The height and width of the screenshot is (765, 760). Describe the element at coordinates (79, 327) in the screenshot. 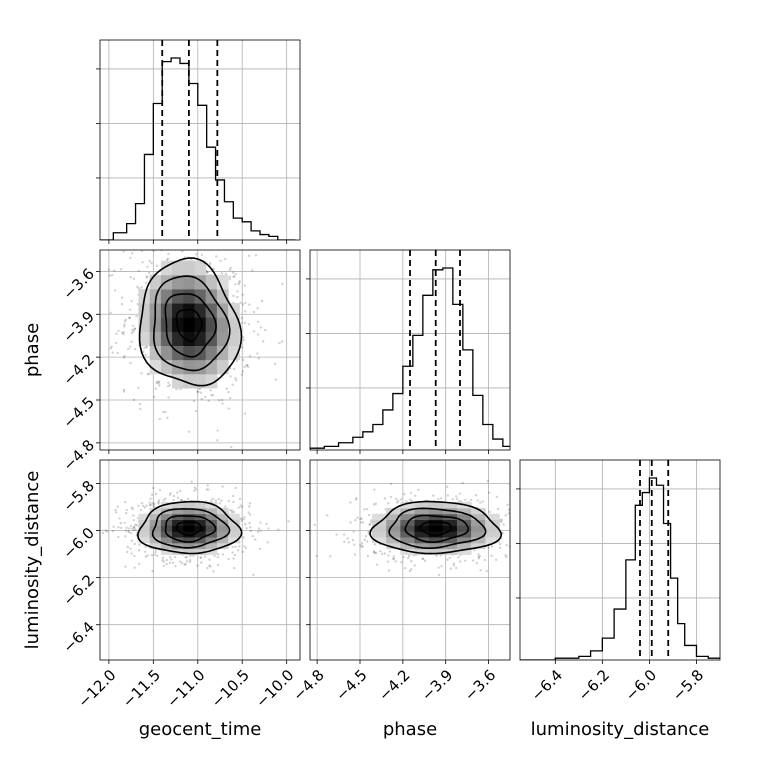

I see `y-tick-label: −3.9` at that location.